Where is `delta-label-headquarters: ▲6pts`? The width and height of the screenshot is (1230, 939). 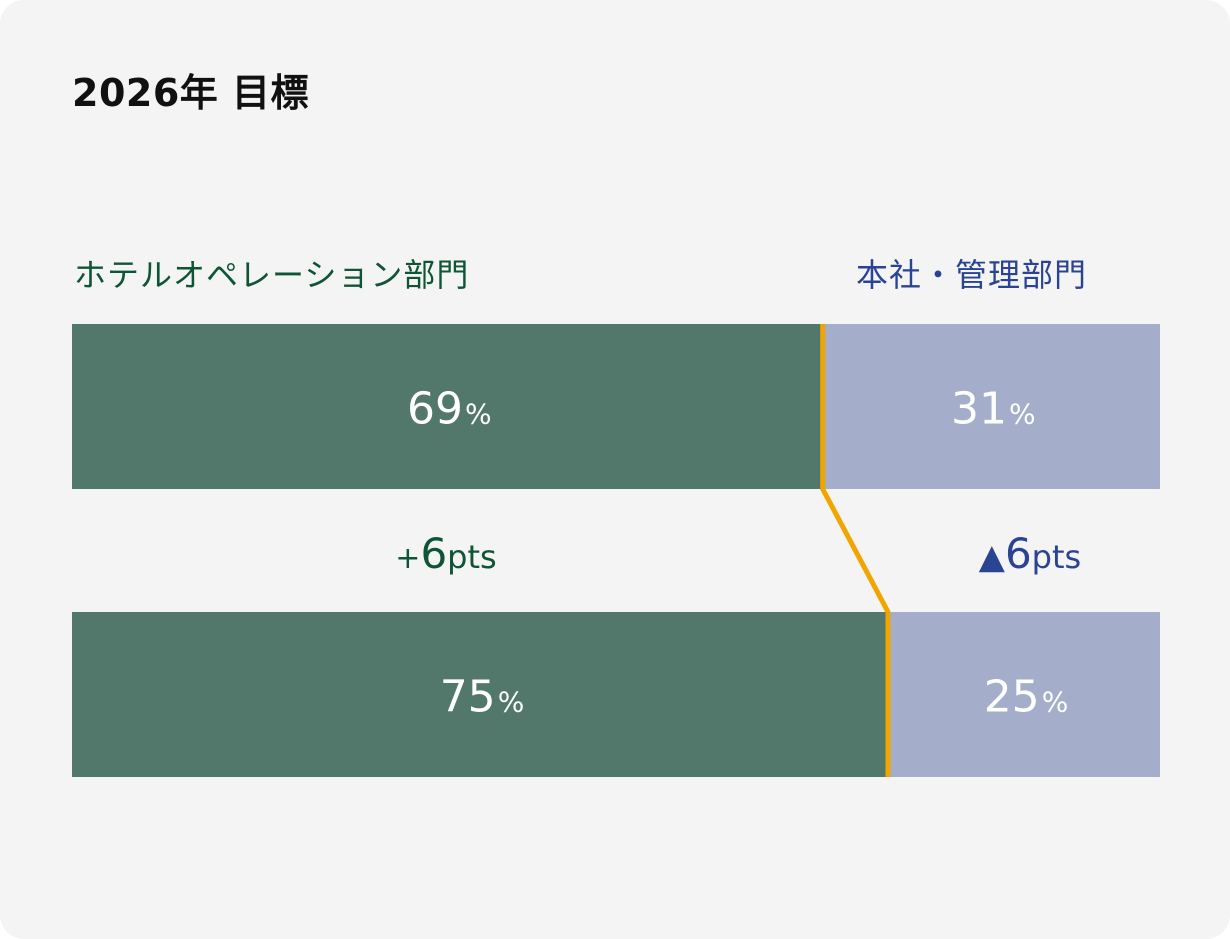
delta-label-headquarters: ▲6pts is located at coordinates (1030, 553).